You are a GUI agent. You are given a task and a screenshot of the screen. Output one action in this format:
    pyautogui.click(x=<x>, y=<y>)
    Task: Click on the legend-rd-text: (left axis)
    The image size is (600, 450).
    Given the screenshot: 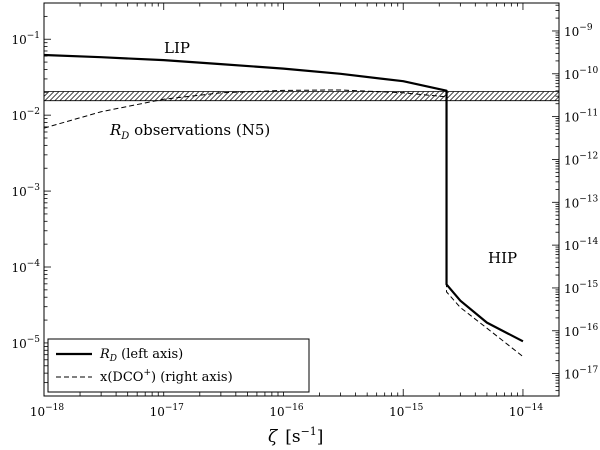 What is the action you would take?
    pyautogui.click(x=150, y=354)
    